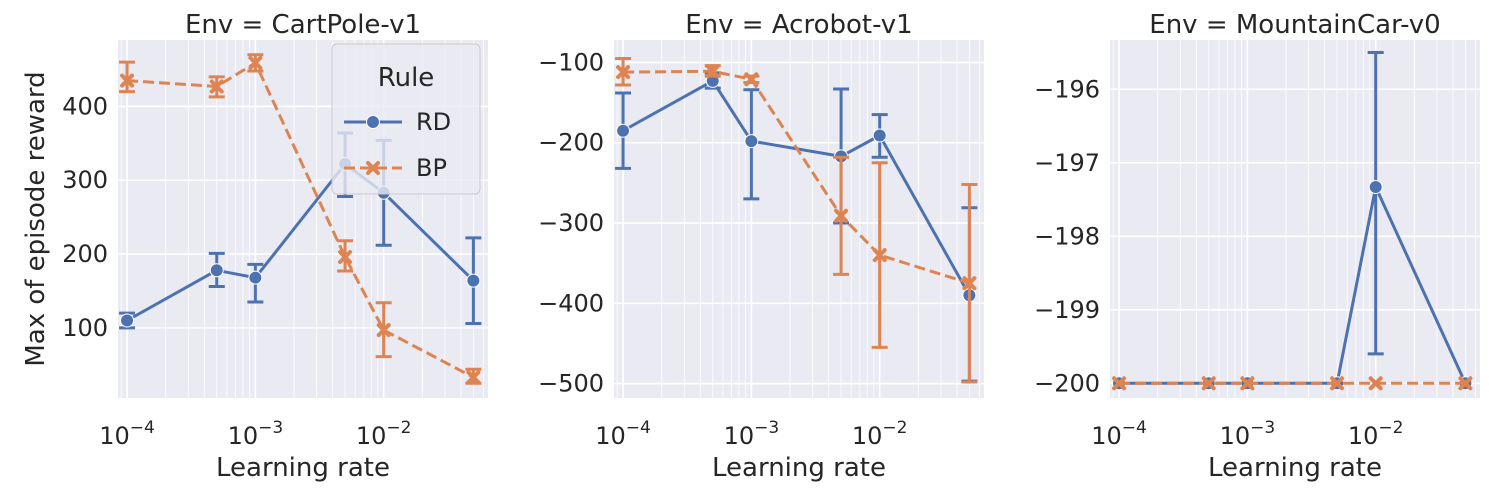  Describe the element at coordinates (571, 384) in the screenshot. I see `y-tick-label: −500` at that location.